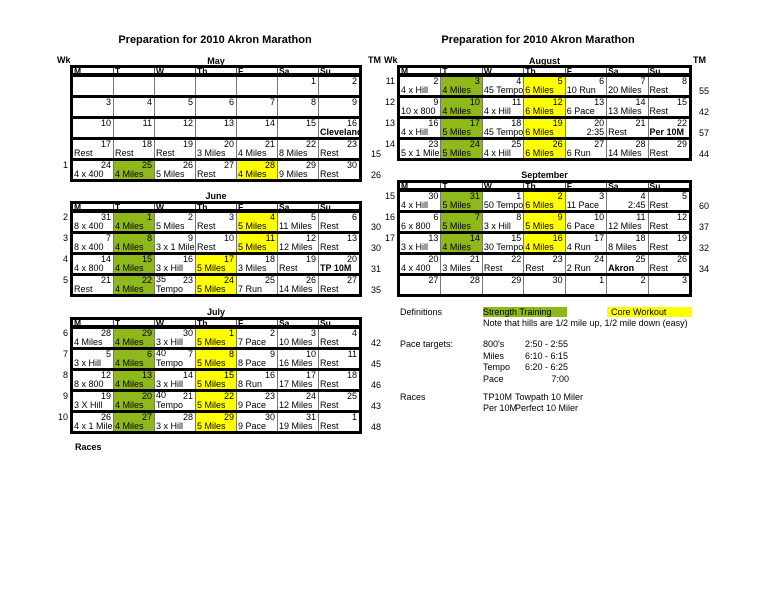  What do you see at coordinates (587, 243) in the screenshot?
I see `day-cell: 17 4 Run` at bounding box center [587, 243].